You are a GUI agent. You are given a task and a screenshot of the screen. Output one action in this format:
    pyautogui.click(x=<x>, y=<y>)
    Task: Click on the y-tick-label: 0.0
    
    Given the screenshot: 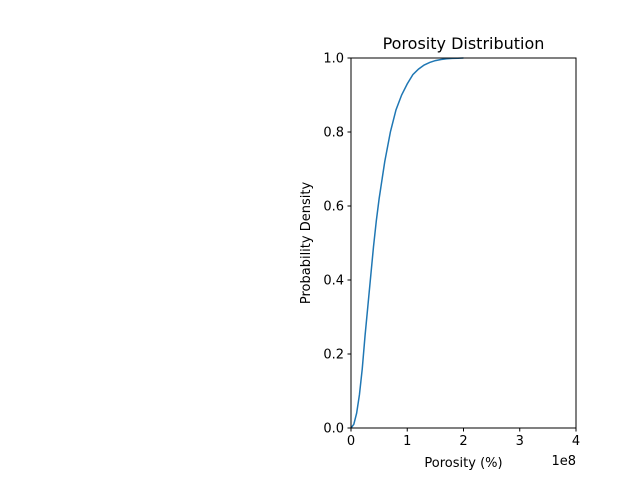 What is the action you would take?
    pyautogui.click(x=333, y=429)
    